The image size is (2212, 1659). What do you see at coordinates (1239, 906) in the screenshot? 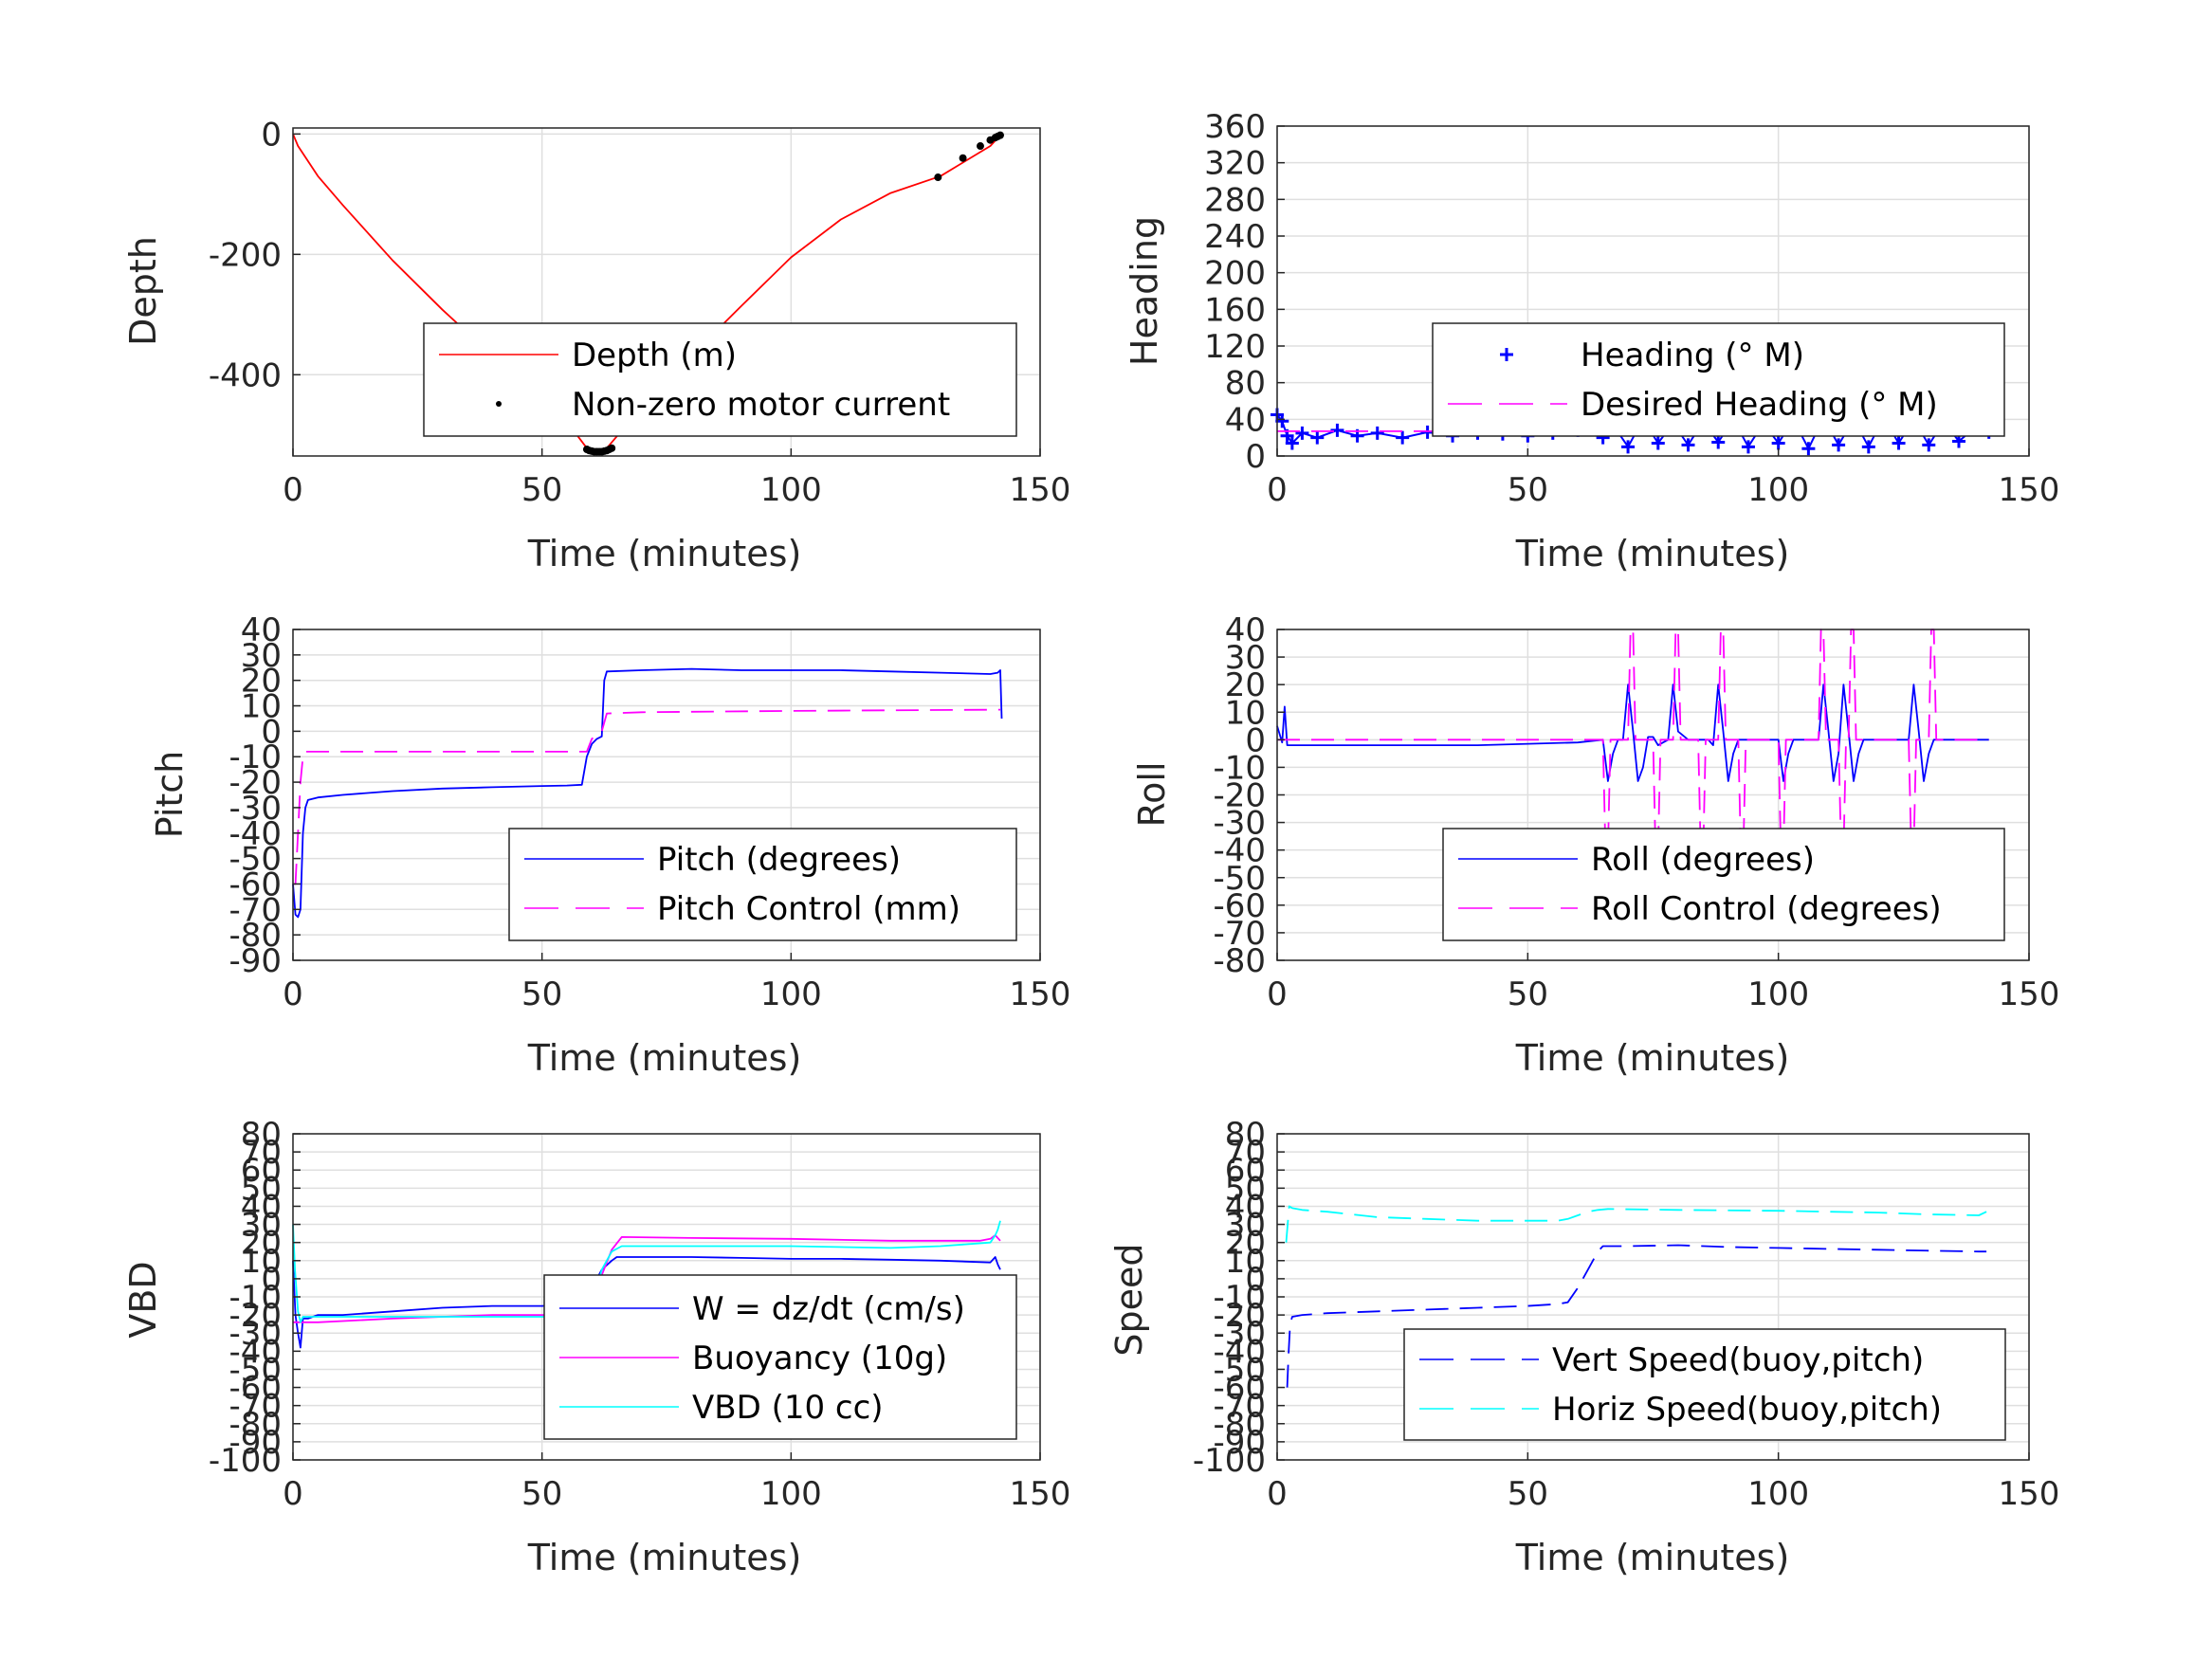
I see `roll-ytick-label: -60` at bounding box center [1239, 906].